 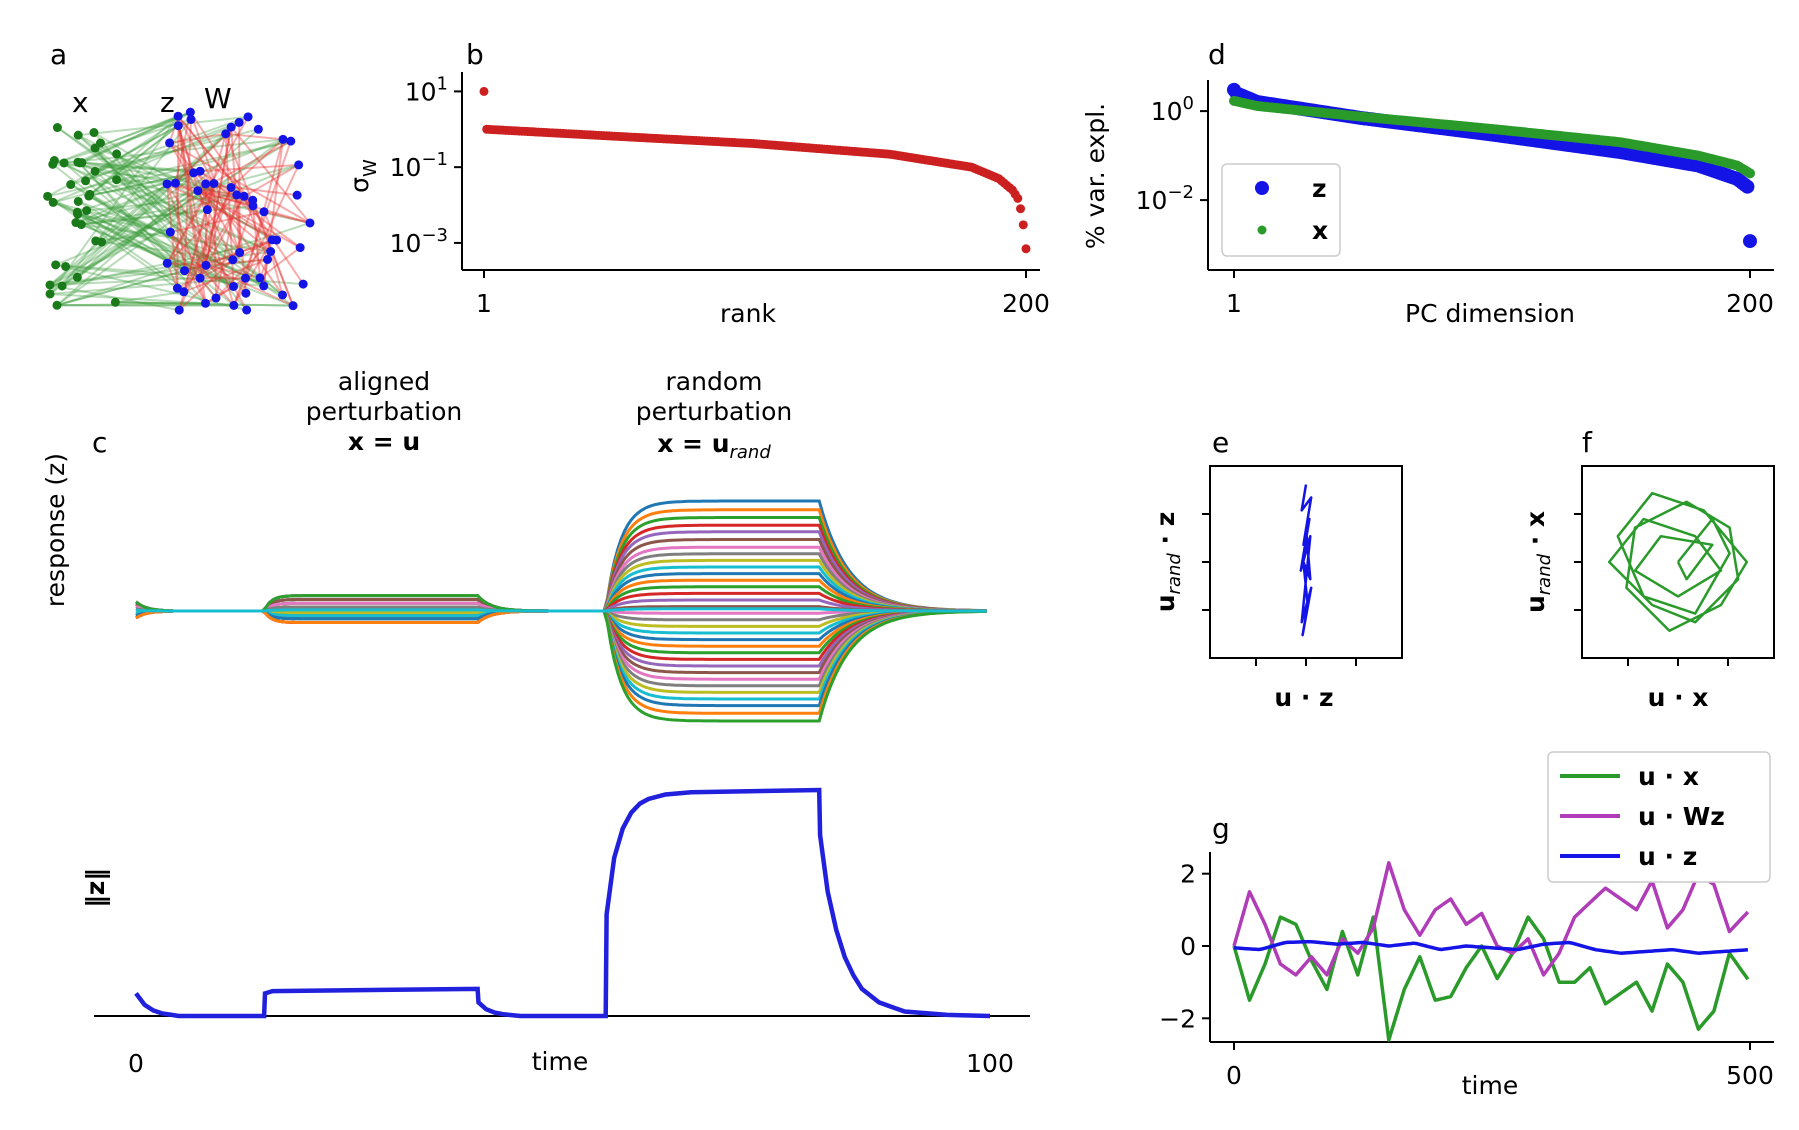 I want to click on panel-label-g: g, so click(x=1221, y=828).